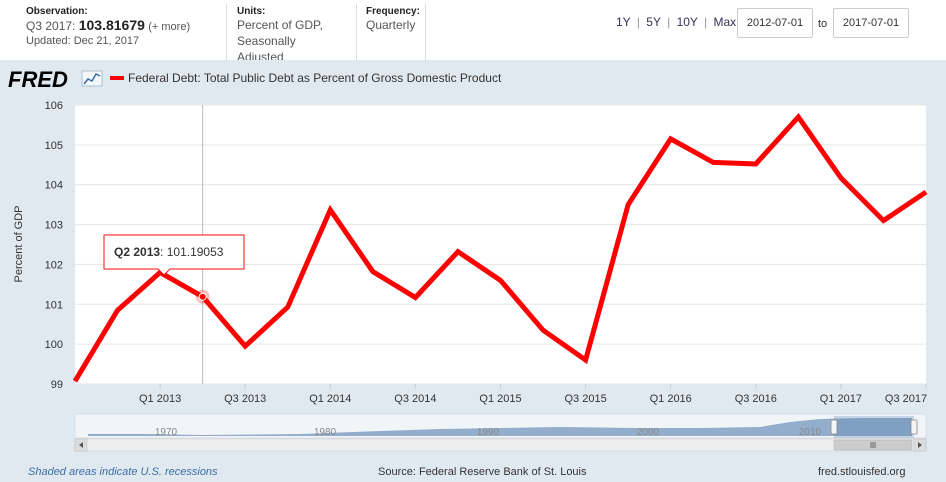 This screenshot has height=482, width=946. Describe the element at coordinates (83, 41) in the screenshot. I see `updated-date: Updated: Dec 21, 2017` at that location.